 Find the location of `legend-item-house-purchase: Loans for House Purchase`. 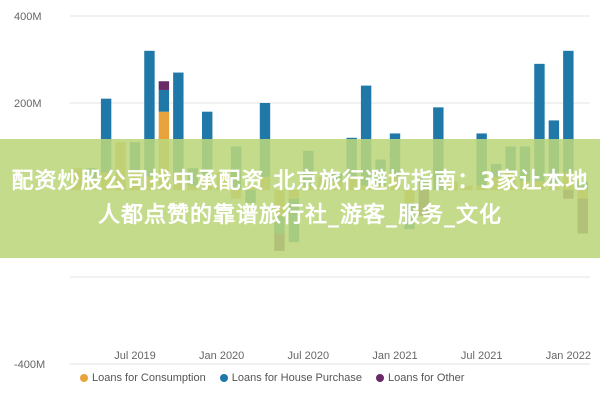

legend-item-house-purchase: Loans for House Purchase is located at coordinates (290, 378).